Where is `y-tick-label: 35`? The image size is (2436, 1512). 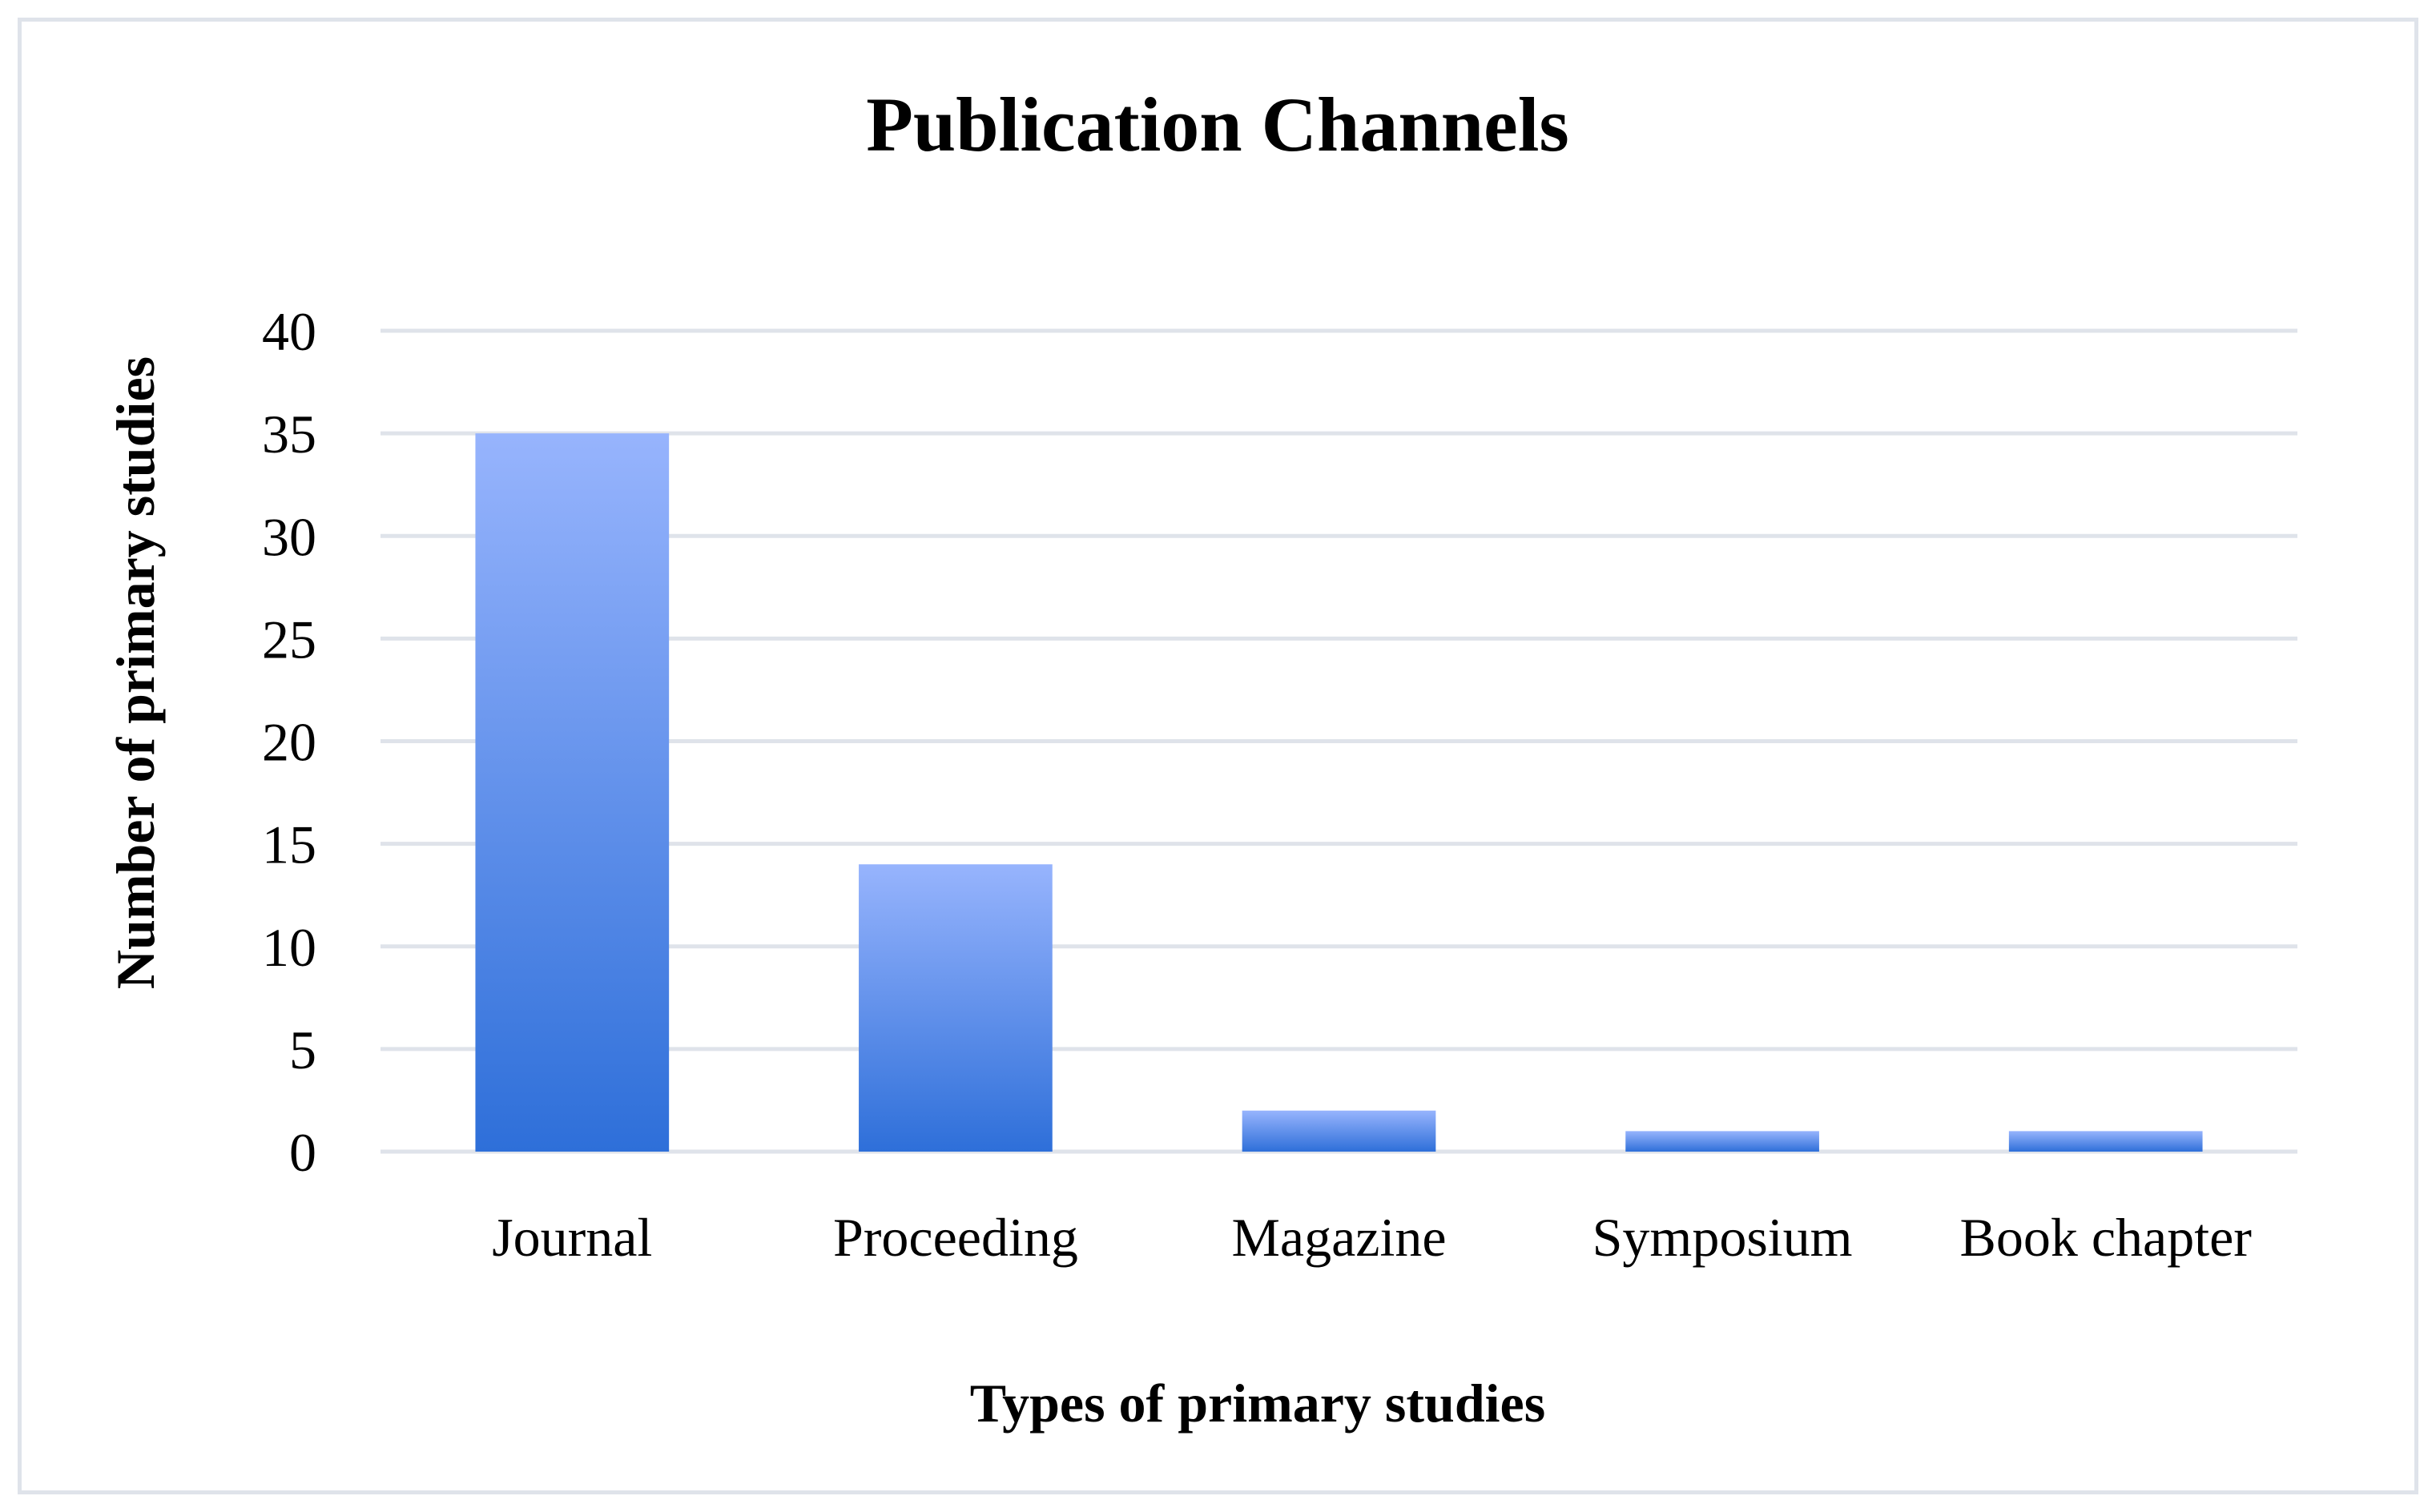
y-tick-label: 35 is located at coordinates (289, 434).